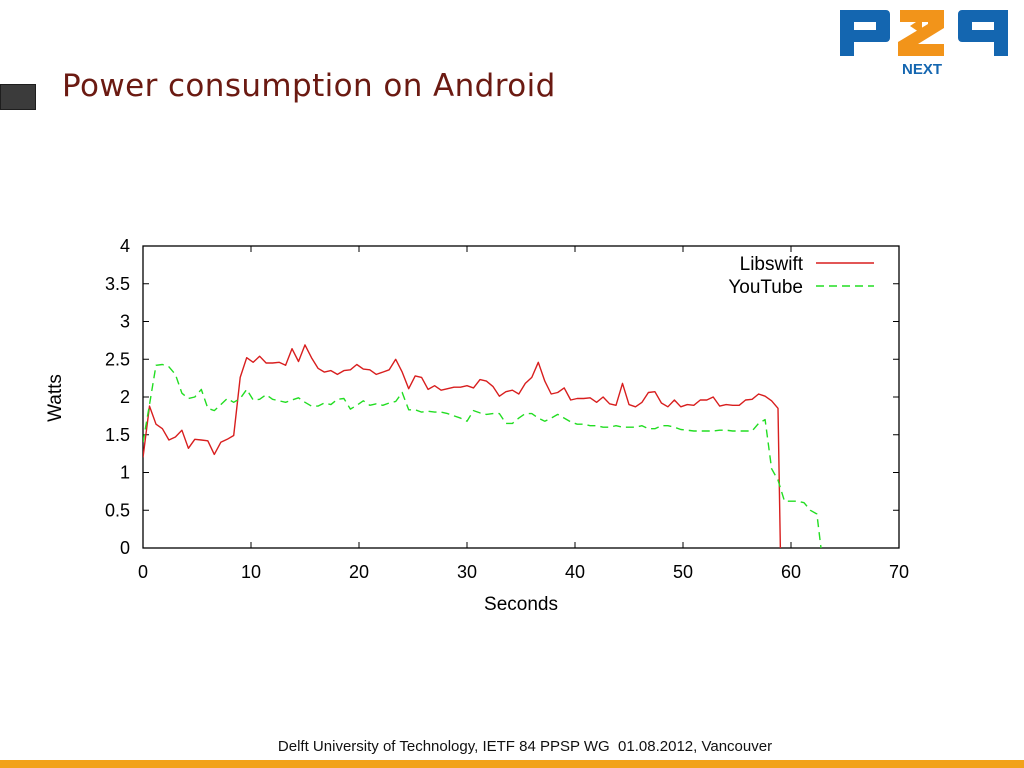 The height and width of the screenshot is (768, 1024). Describe the element at coordinates (117, 359) in the screenshot. I see `y-tick-label: 2.5` at that location.